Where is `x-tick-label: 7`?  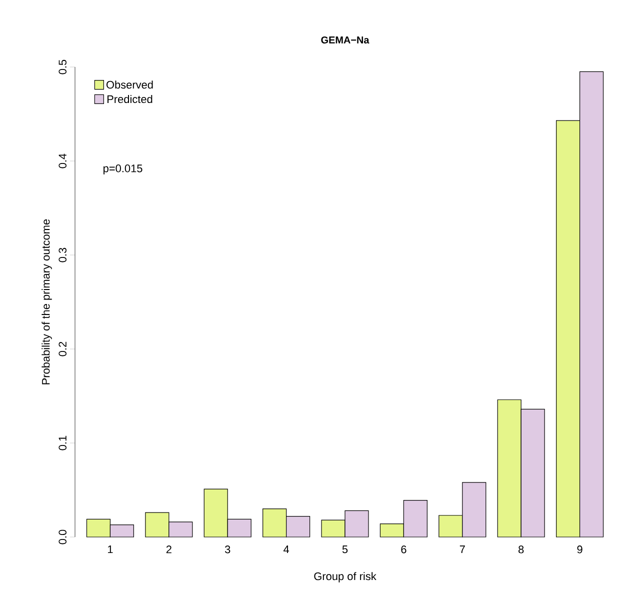
x-tick-label: 7 is located at coordinates (462, 550).